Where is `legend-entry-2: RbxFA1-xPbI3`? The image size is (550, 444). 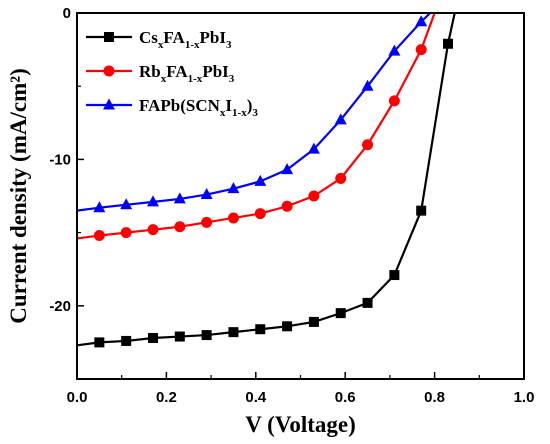 legend-entry-2: RbxFA1-xPbI3 is located at coordinates (160, 73).